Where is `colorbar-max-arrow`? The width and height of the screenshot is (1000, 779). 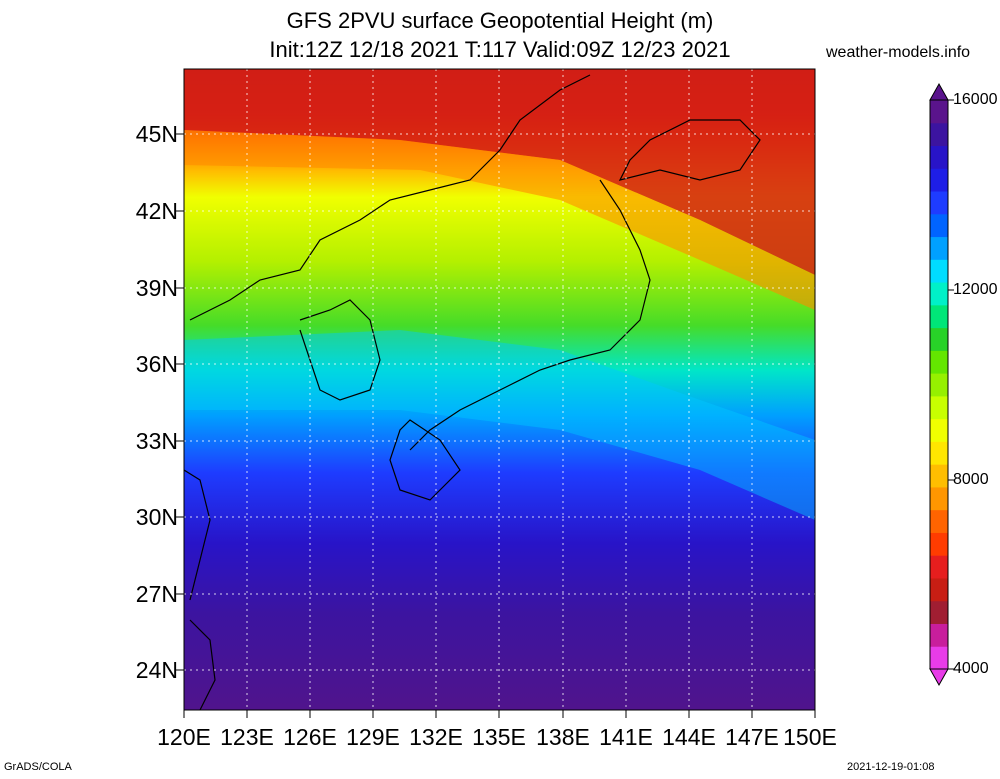 colorbar-max-arrow is located at coordinates (939, 91).